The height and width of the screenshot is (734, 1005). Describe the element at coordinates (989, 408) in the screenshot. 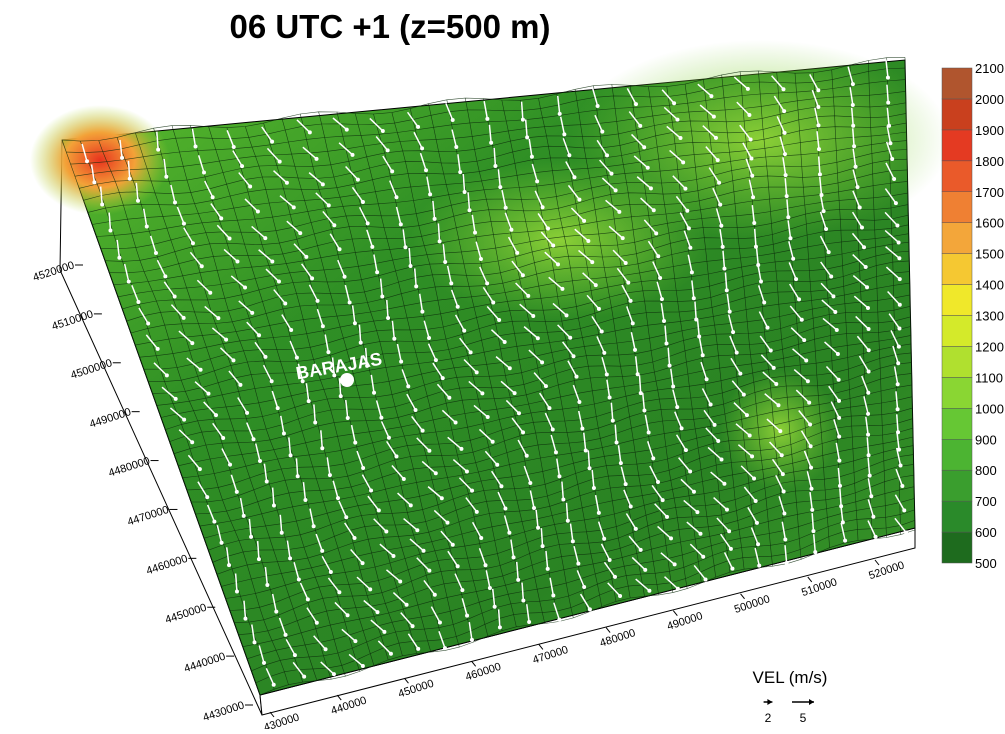

I see `colorbar-label: 1000` at that location.